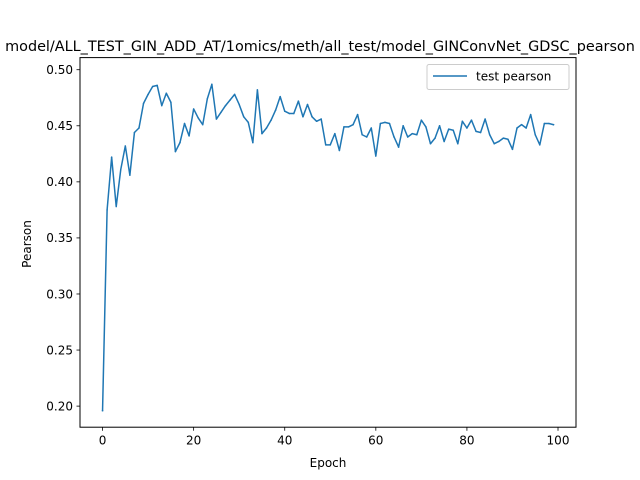 This screenshot has height=480, width=640. I want to click on x-tick-label: 100, so click(558, 441).